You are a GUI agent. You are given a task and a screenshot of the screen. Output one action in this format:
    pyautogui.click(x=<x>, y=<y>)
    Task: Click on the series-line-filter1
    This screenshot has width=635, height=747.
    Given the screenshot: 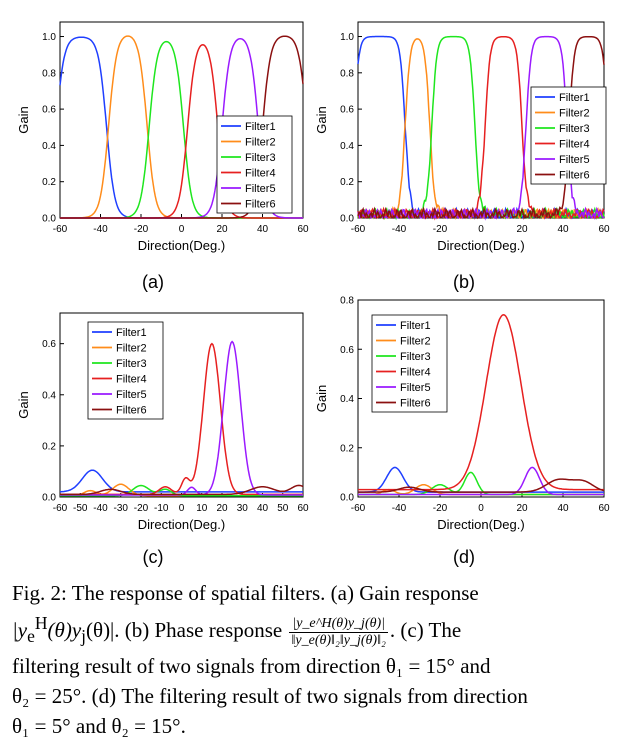 What is the action you would take?
    pyautogui.click(x=181, y=481)
    